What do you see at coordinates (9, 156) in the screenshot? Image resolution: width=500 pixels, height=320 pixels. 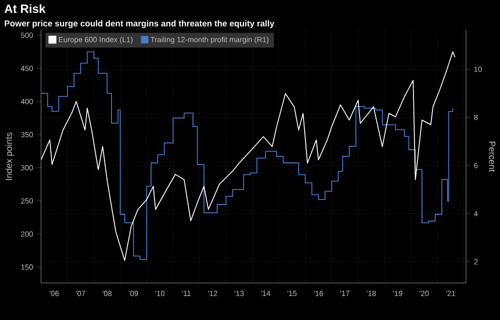 I see `y-axis-title: Index points` at bounding box center [9, 156].